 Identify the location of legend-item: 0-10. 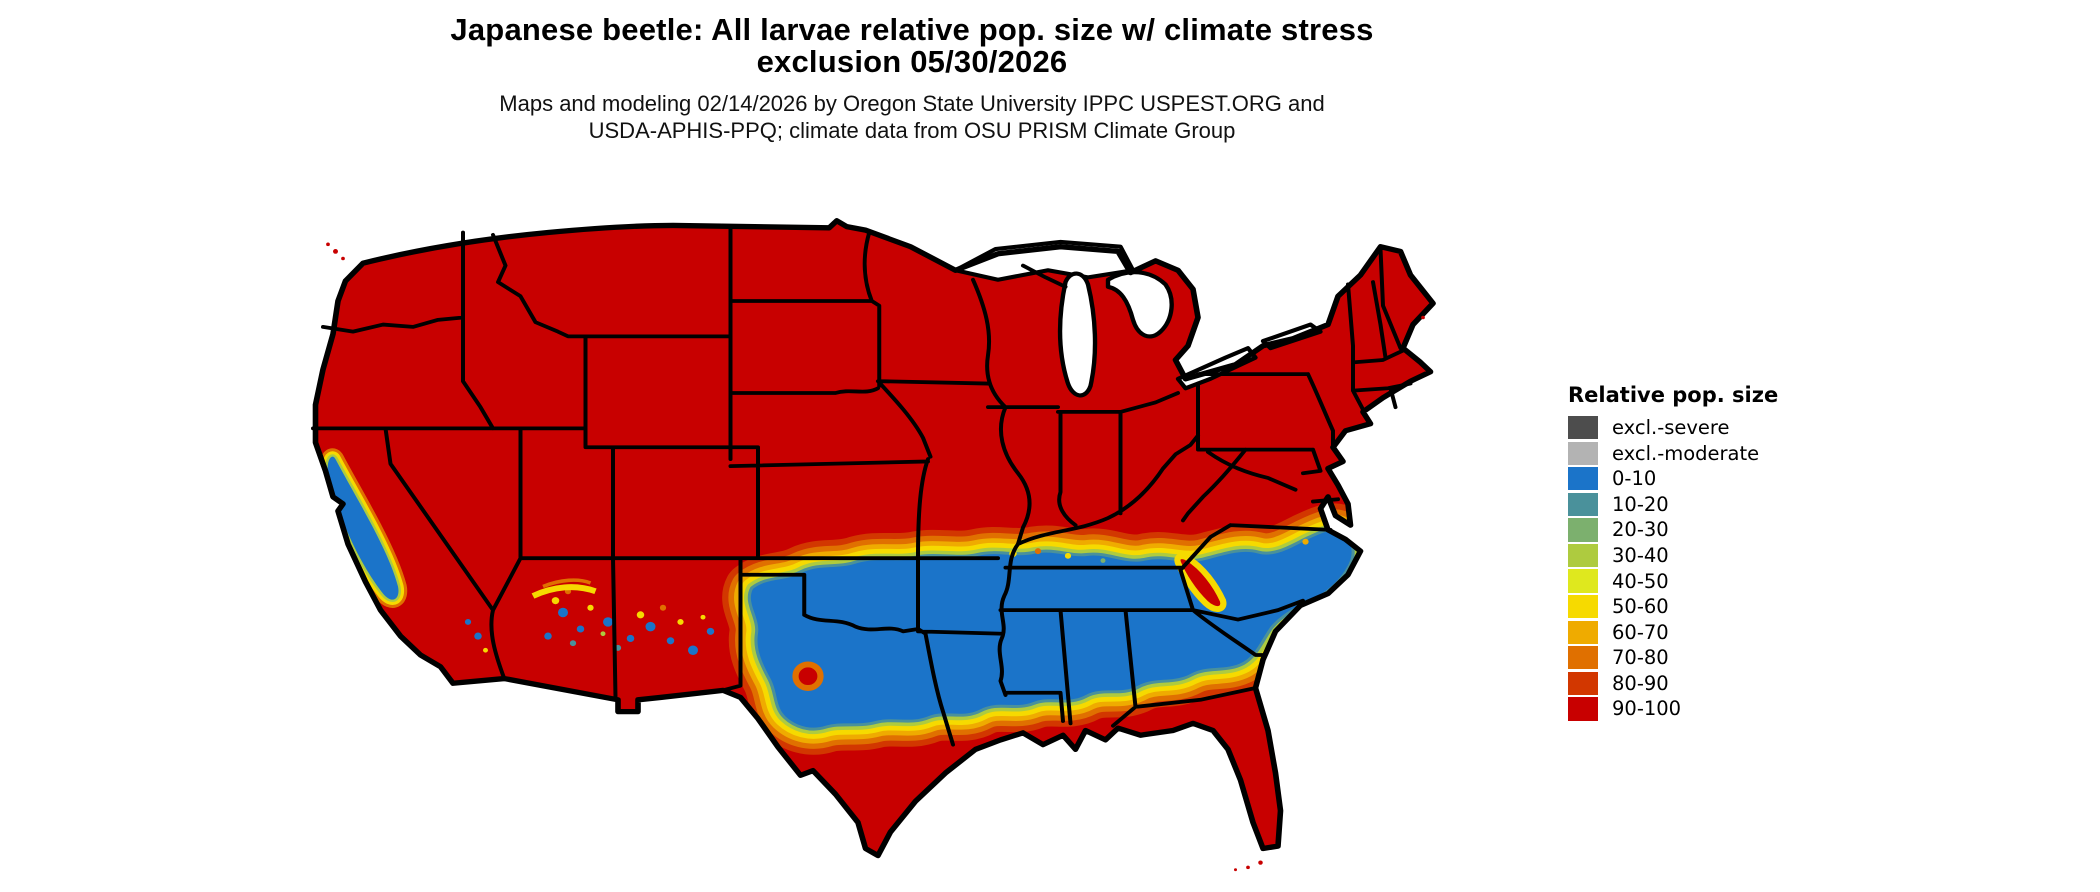
(1718, 479).